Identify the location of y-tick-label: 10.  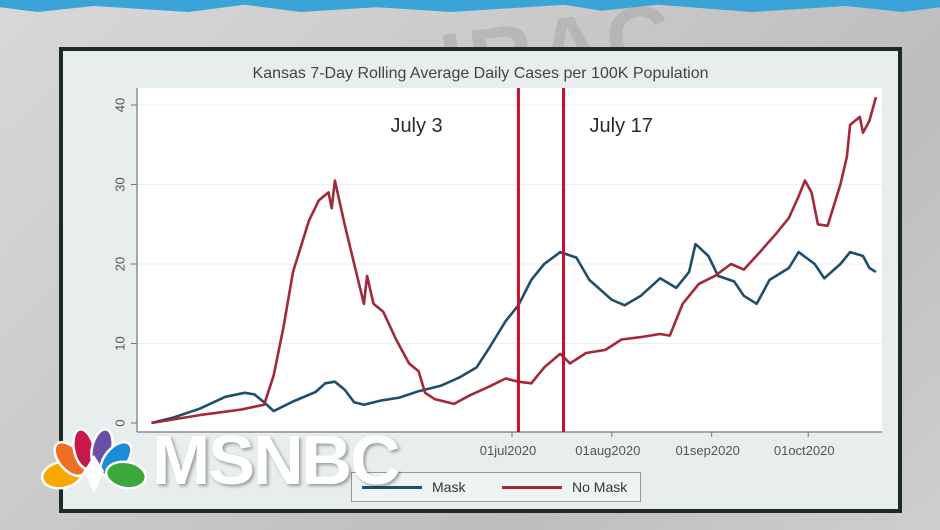
(119, 343).